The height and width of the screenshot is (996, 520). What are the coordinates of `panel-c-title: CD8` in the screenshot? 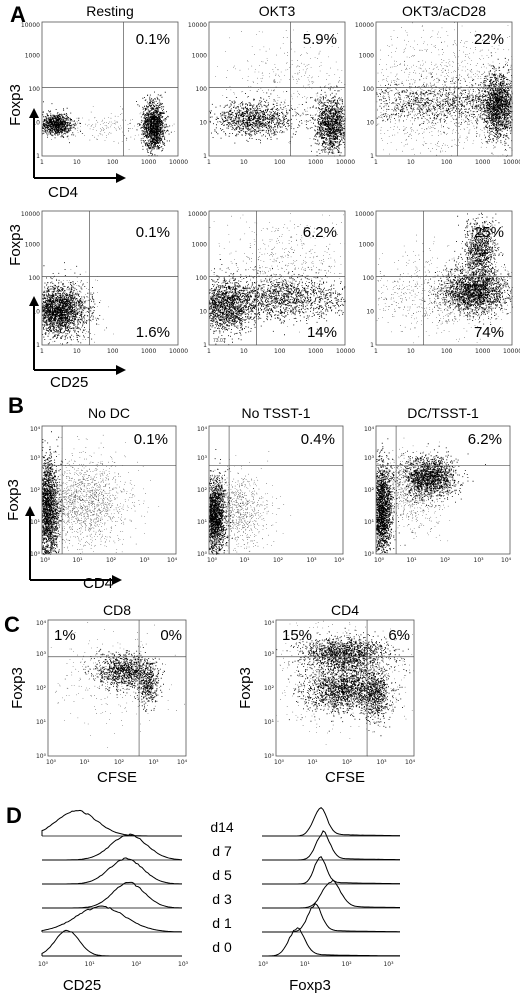 It's located at (117, 610).